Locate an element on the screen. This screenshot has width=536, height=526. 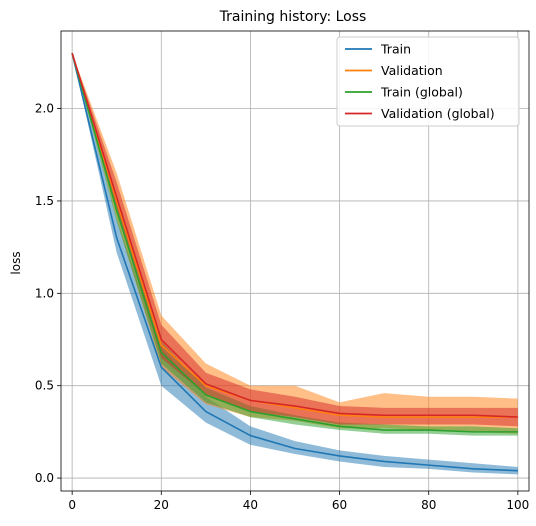
y-tick-label: 2.0 is located at coordinates (44, 109).